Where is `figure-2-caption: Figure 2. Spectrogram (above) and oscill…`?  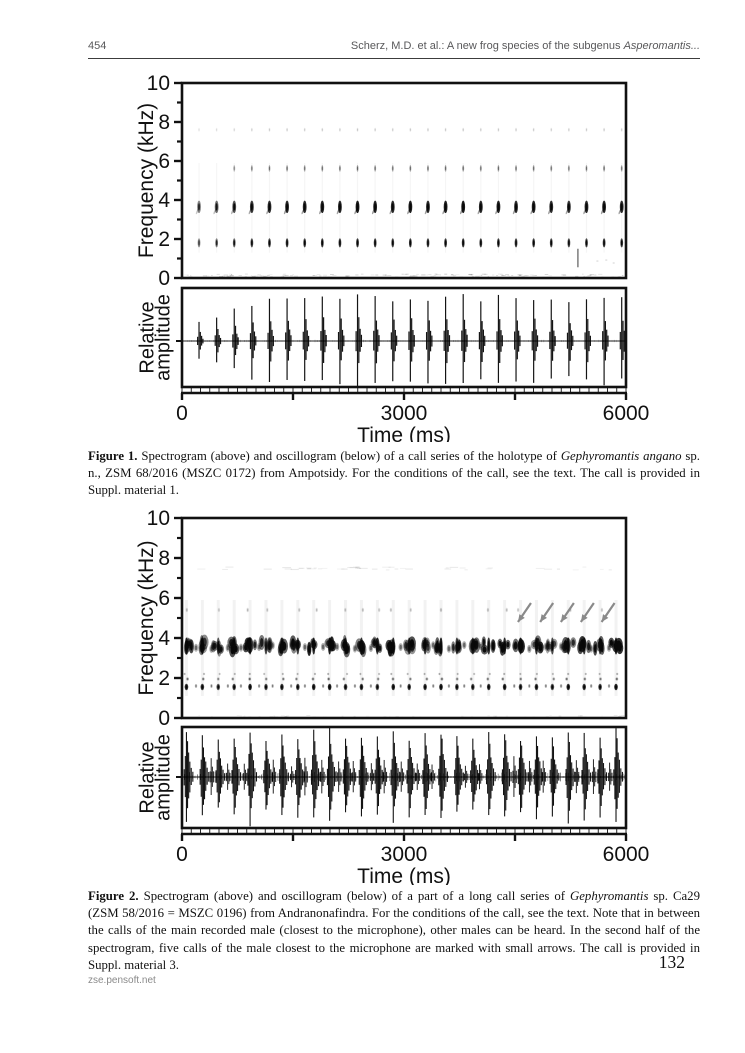
figure-2-caption: Figure 2. Spectrogram (above) and oscill… is located at coordinates (394, 930).